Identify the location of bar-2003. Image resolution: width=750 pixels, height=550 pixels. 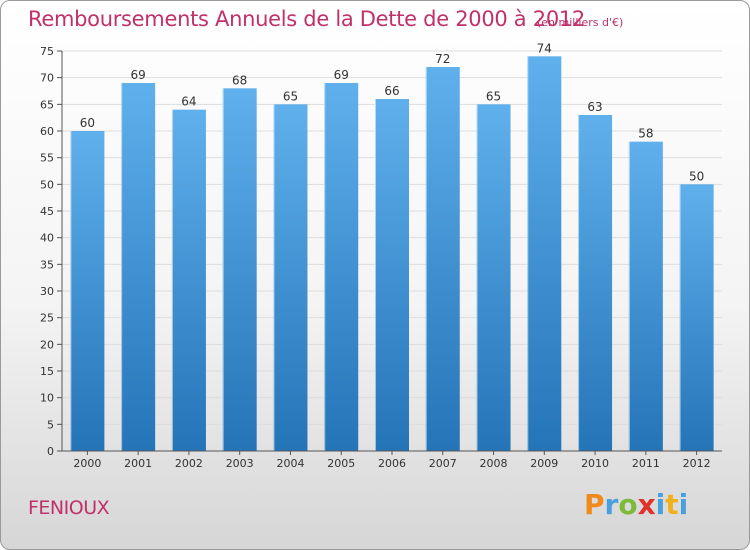
(239, 269).